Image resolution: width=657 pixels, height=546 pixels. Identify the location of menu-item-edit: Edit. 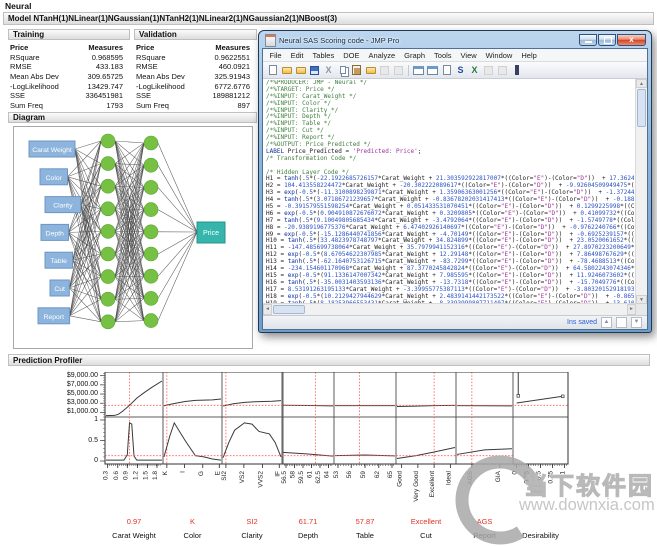
(297, 55).